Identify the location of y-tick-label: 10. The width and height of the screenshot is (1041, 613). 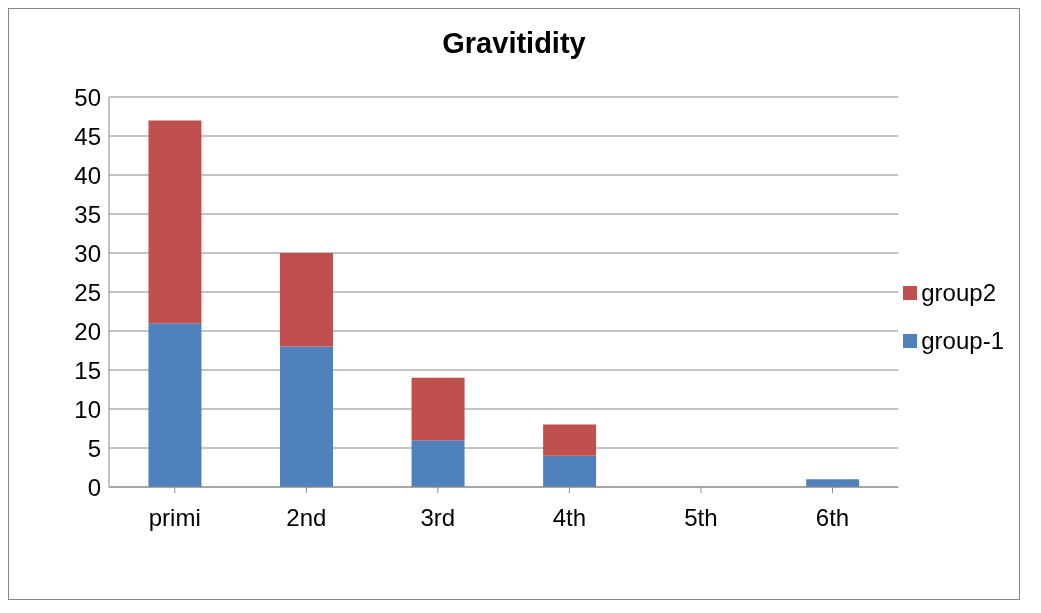
(87, 409).